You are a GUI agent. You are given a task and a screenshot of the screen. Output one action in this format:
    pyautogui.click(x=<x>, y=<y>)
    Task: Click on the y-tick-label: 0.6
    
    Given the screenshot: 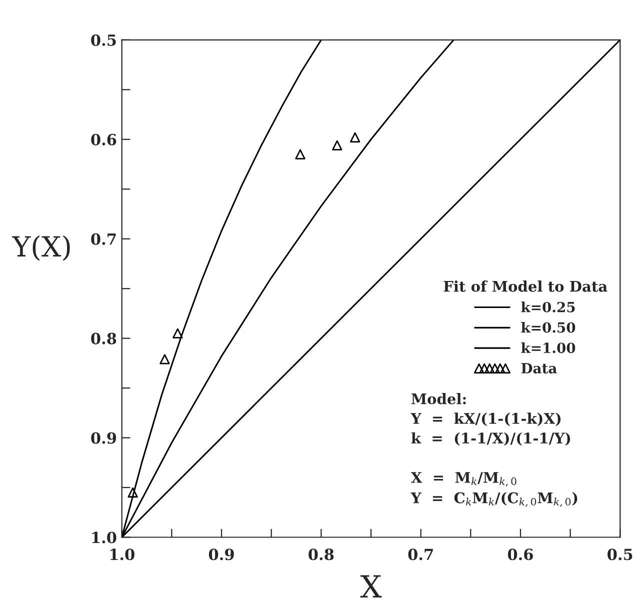 What is the action you would take?
    pyautogui.click(x=103, y=140)
    